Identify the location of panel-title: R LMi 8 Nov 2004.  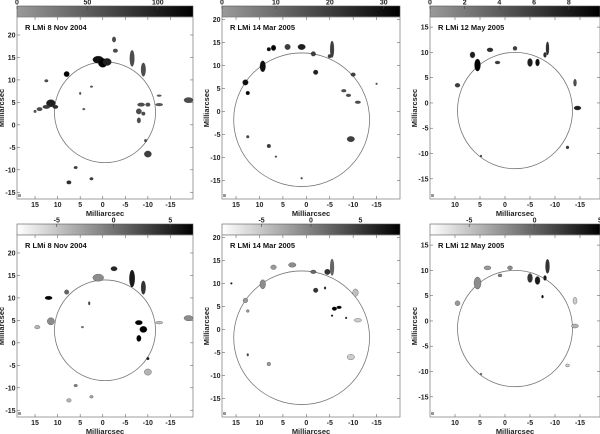
(56, 245).